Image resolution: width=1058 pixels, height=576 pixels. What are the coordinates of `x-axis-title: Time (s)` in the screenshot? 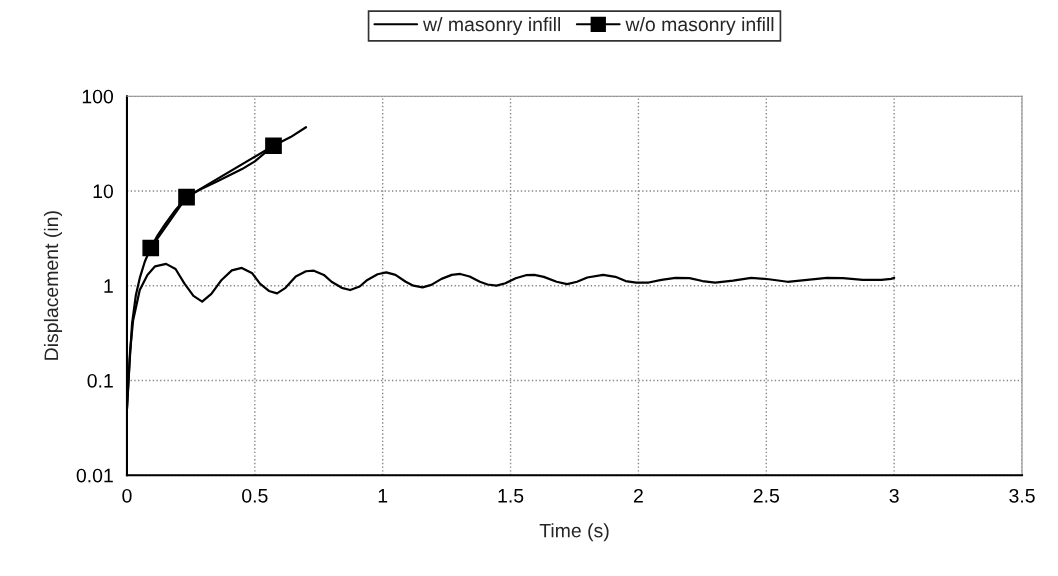 It's located at (574, 532).